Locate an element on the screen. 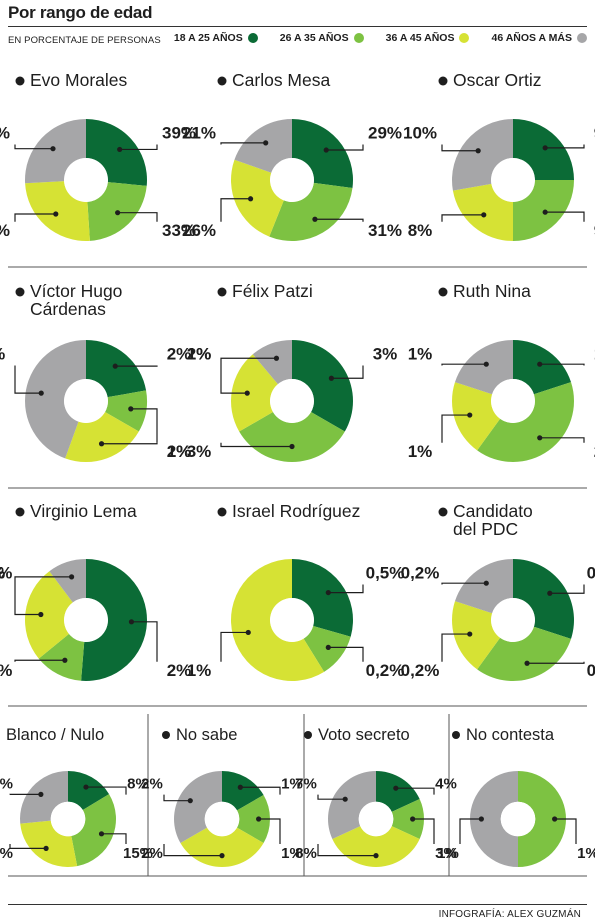 The height and width of the screenshot is (923, 595). donut-panel: Virginio Lema 2% 0,5% 1%0,4% is located at coordinates (95, 591).